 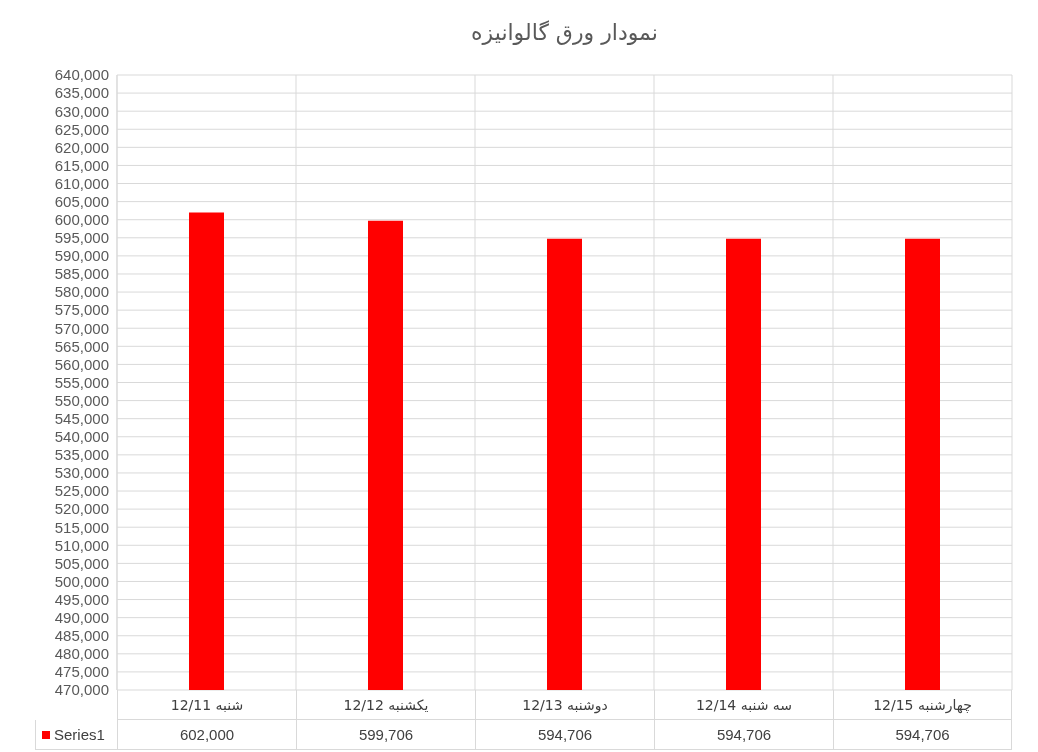 What do you see at coordinates (564, 32) in the screenshot?
I see `chart-title: نمودار ورق گالوانیزه` at bounding box center [564, 32].